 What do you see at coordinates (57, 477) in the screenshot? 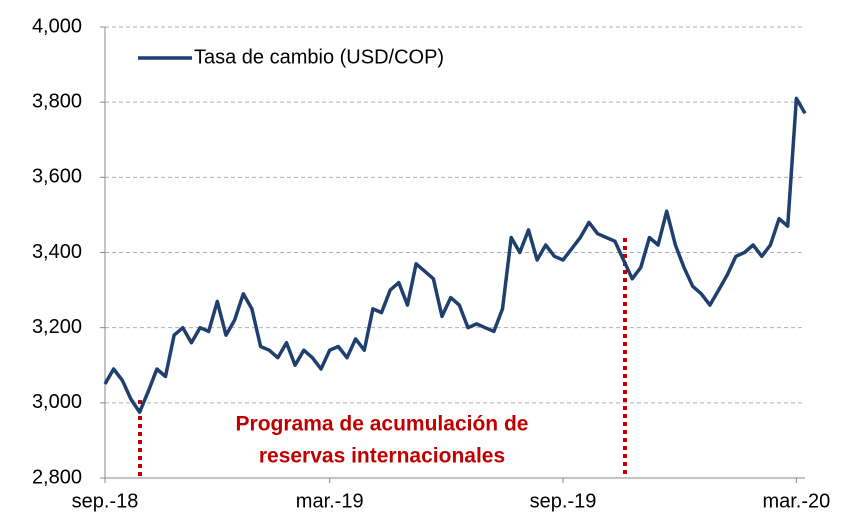
I see `y-tick-label: 2,800` at bounding box center [57, 477].